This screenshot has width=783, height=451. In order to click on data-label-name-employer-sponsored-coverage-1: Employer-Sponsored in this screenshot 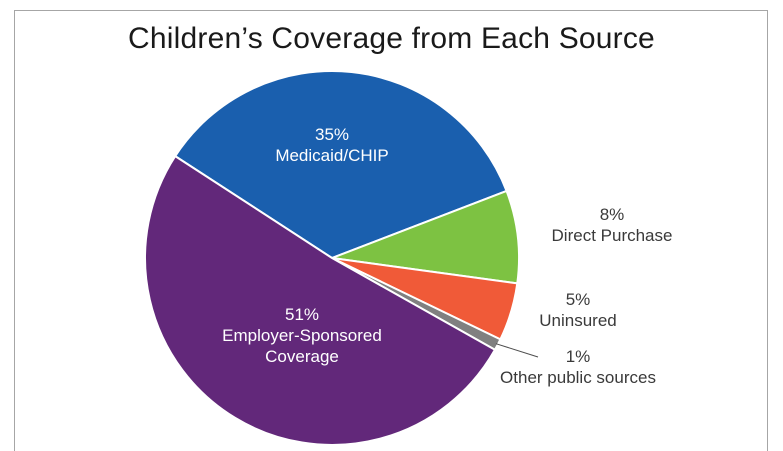, I will do `click(302, 335)`.